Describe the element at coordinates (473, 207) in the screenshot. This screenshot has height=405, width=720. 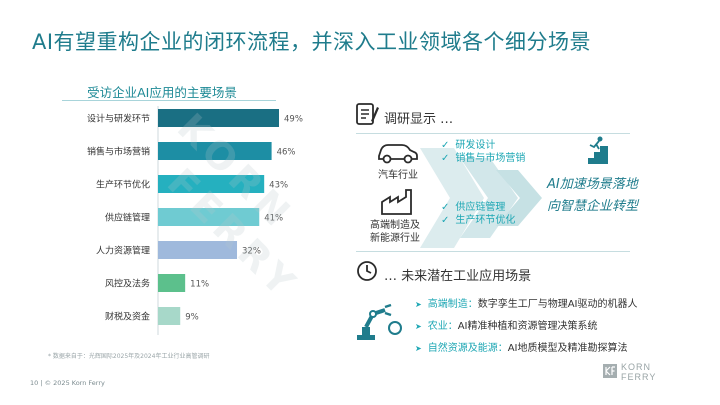
I see `list-item: ✓ 供应链管理` at that location.